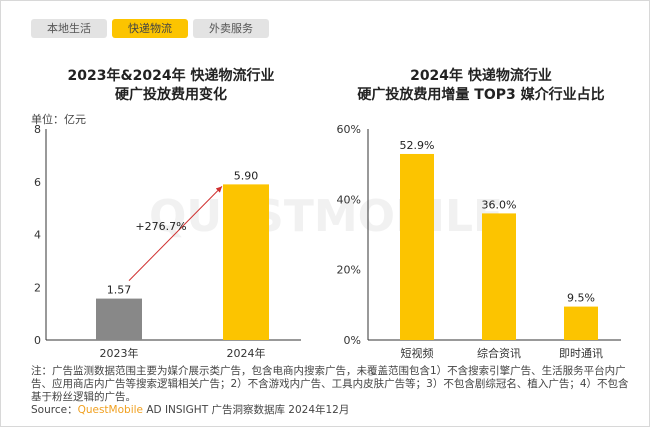 Image resolution: width=650 pixels, height=427 pixels. I want to click on category-label: 2023年, so click(119, 353).